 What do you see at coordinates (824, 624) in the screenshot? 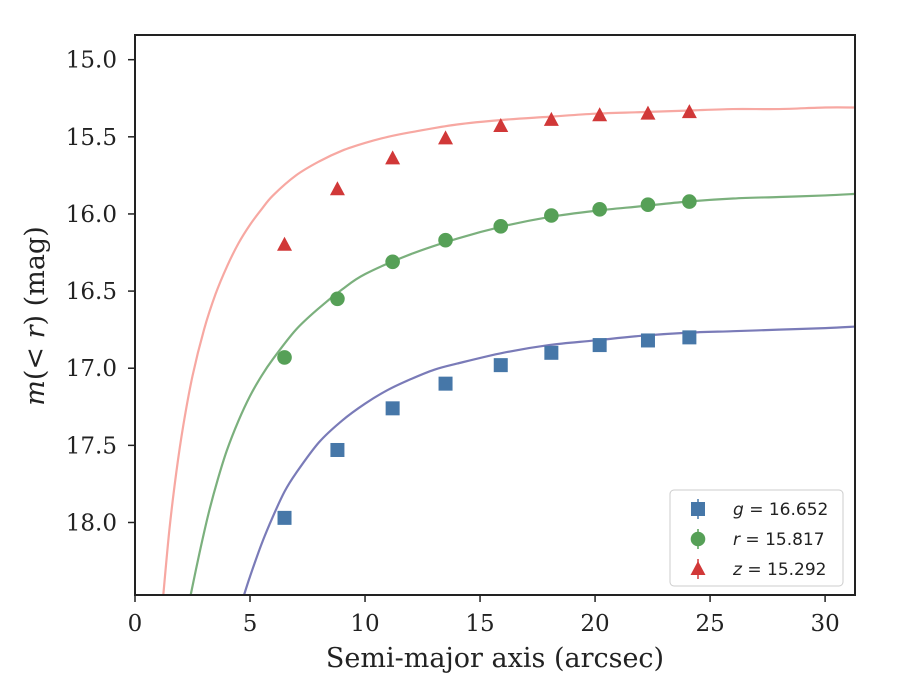
I see `x-tick-label: 30` at bounding box center [824, 624].